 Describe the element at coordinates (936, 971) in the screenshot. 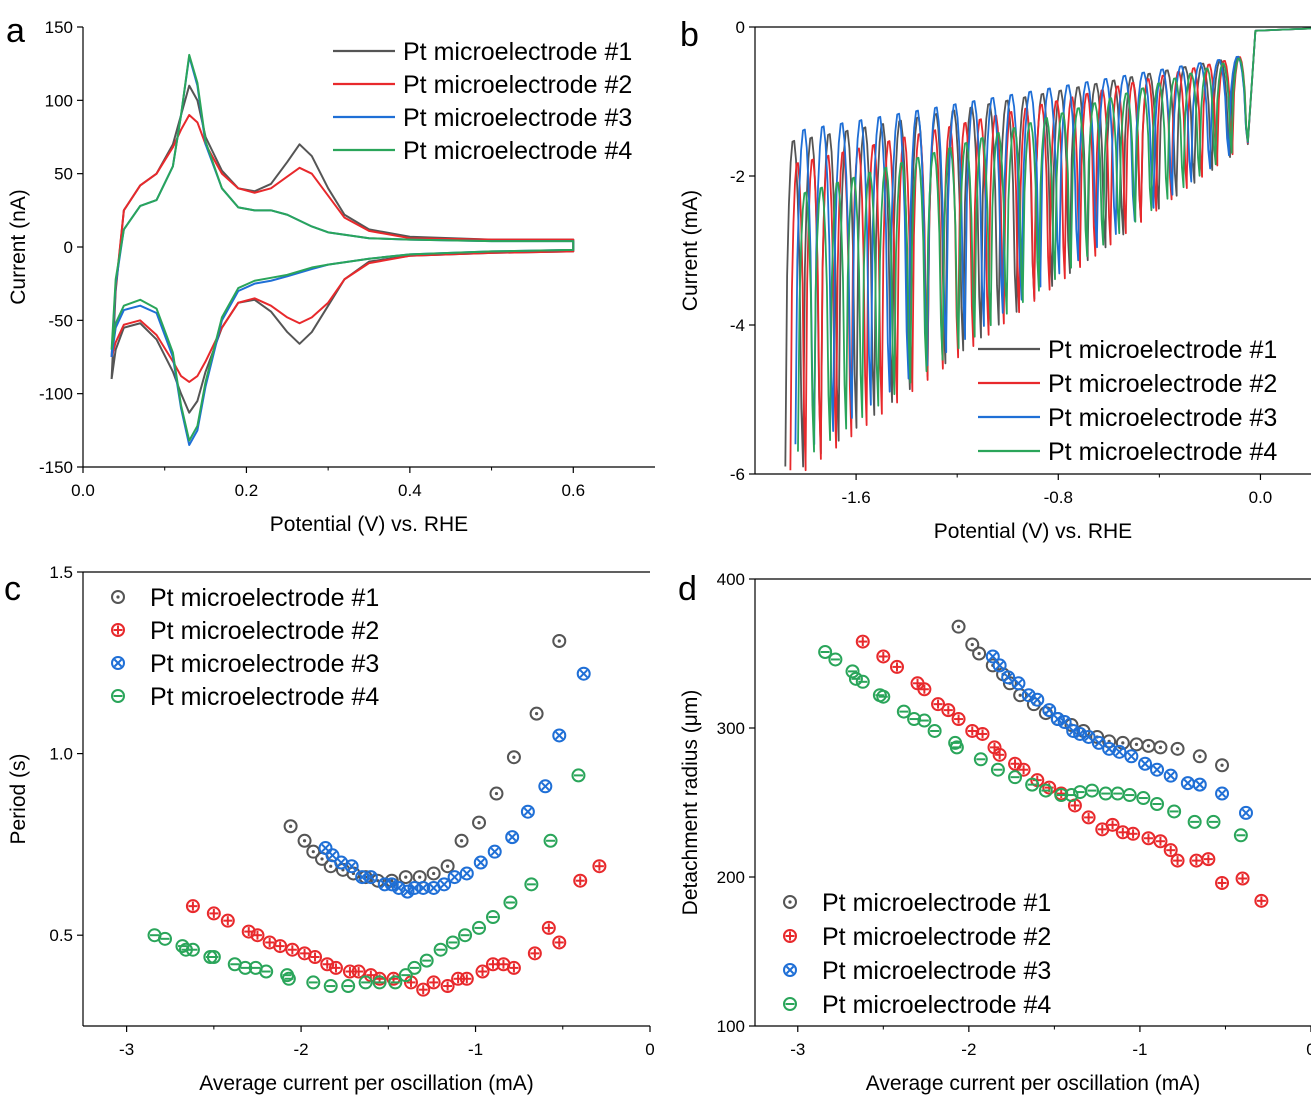

I see `legend-label-3: Pt microelectrode #3` at that location.